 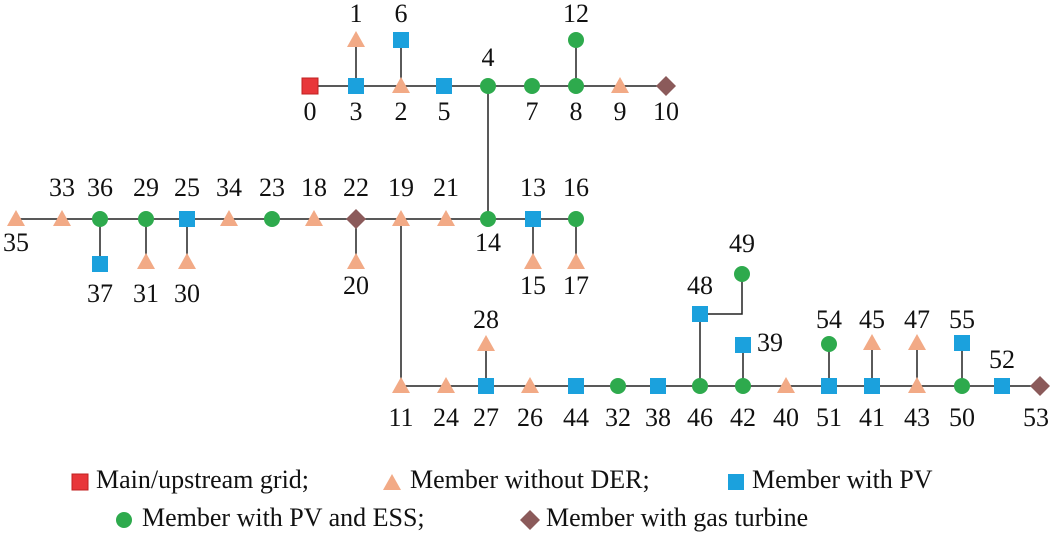 What do you see at coordinates (666, 111) in the screenshot?
I see `node-label: 10` at bounding box center [666, 111].